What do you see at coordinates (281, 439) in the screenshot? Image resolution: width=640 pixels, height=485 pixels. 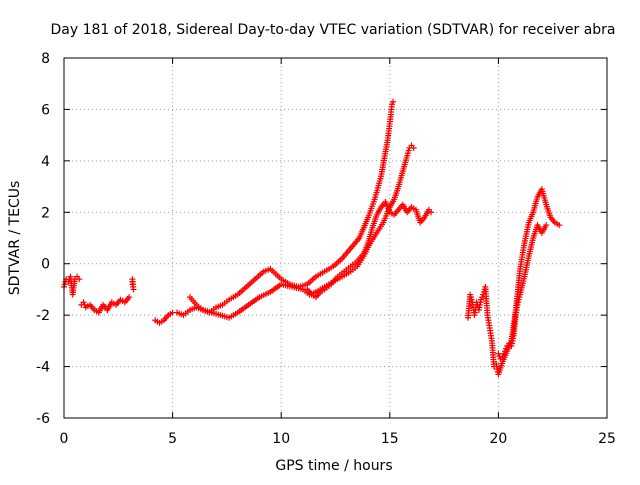 I see `x-tick-label: 10` at bounding box center [281, 439].